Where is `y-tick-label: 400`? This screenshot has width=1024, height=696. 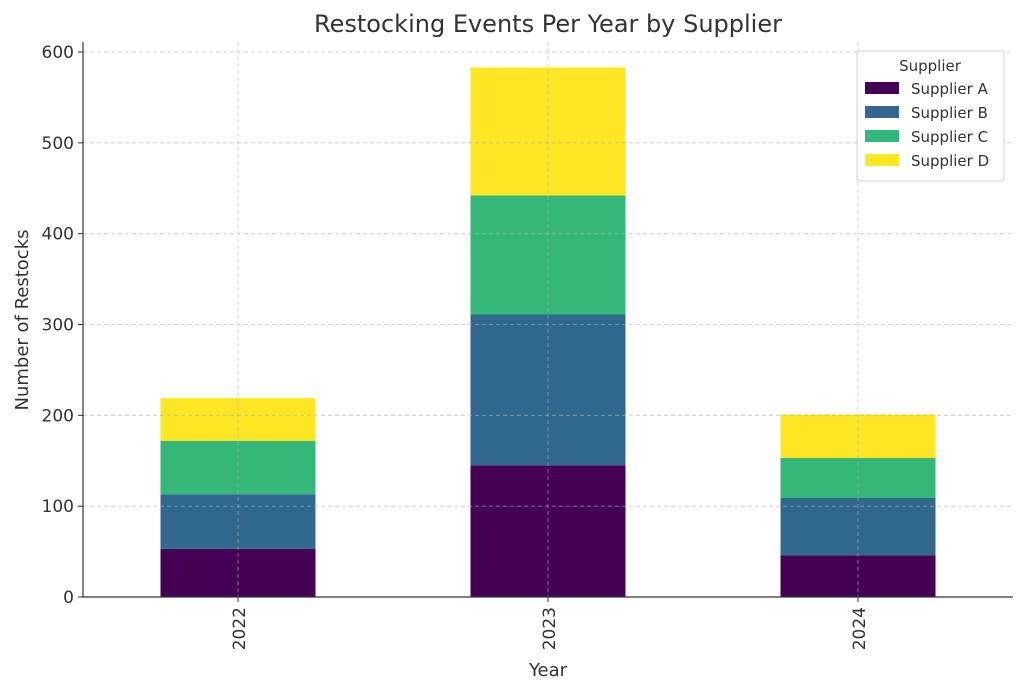 y-tick-label: 400 is located at coordinates (58, 235).